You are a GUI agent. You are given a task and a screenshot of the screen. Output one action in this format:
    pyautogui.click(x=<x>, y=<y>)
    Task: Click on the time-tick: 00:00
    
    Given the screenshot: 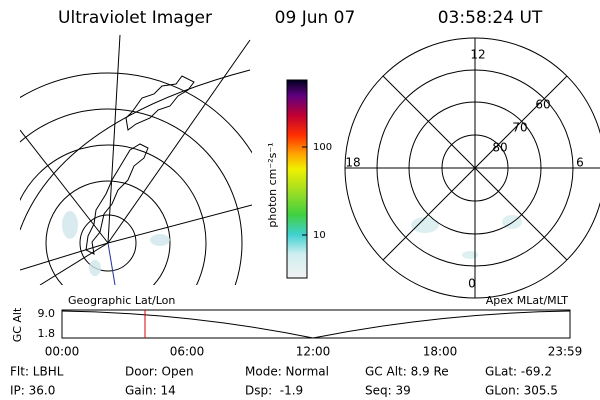 What is the action you would take?
    pyautogui.click(x=62, y=352)
    